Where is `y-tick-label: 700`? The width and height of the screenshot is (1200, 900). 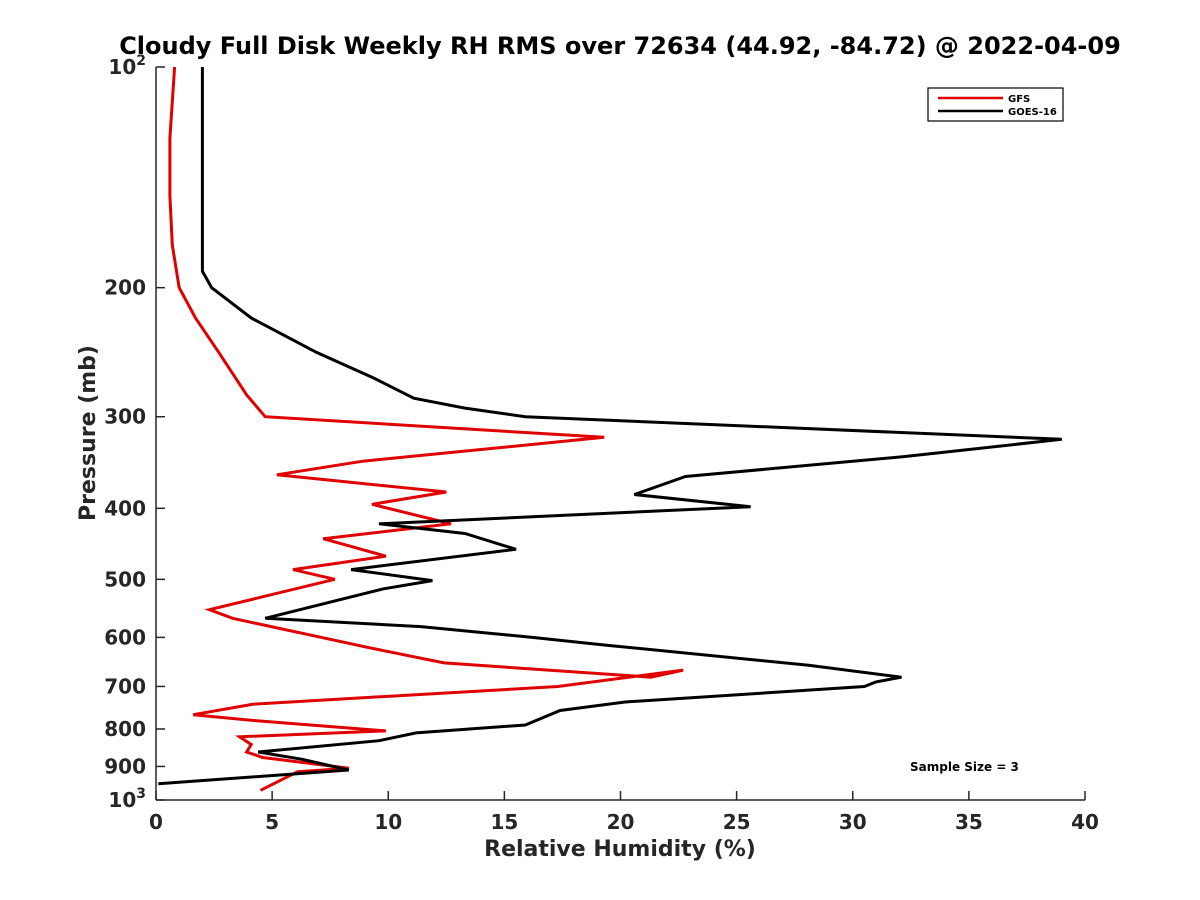
y-tick-label: 700 is located at coordinates (125, 686).